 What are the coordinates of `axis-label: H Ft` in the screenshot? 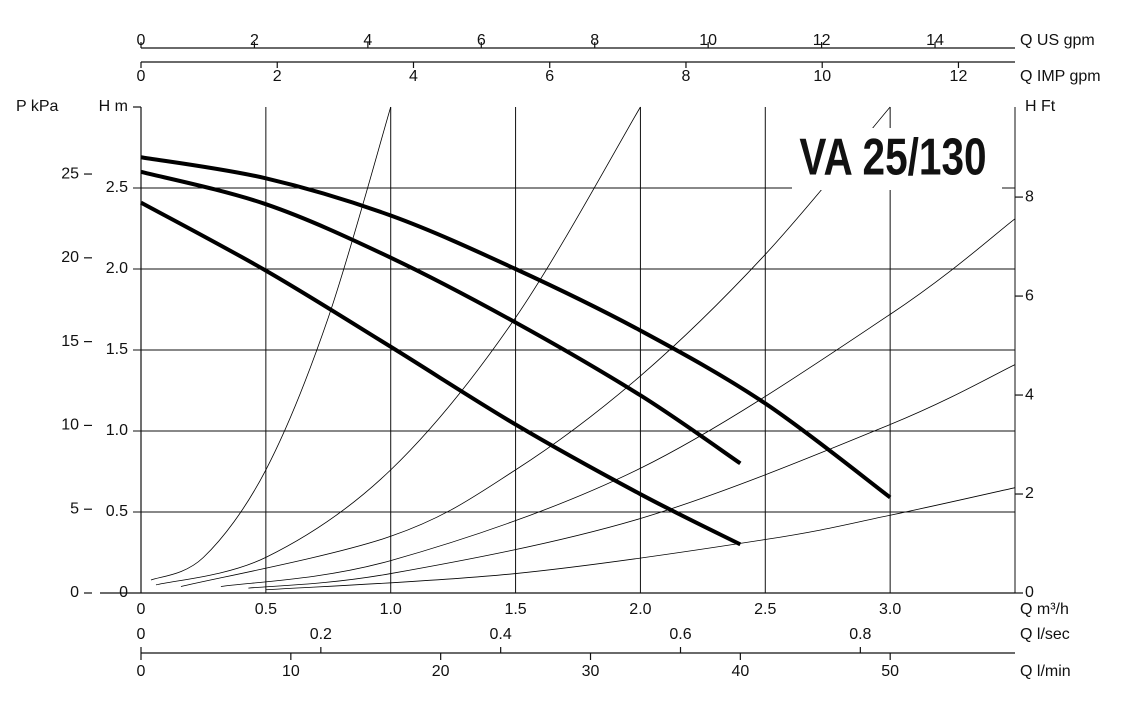 It's located at (1040, 106).